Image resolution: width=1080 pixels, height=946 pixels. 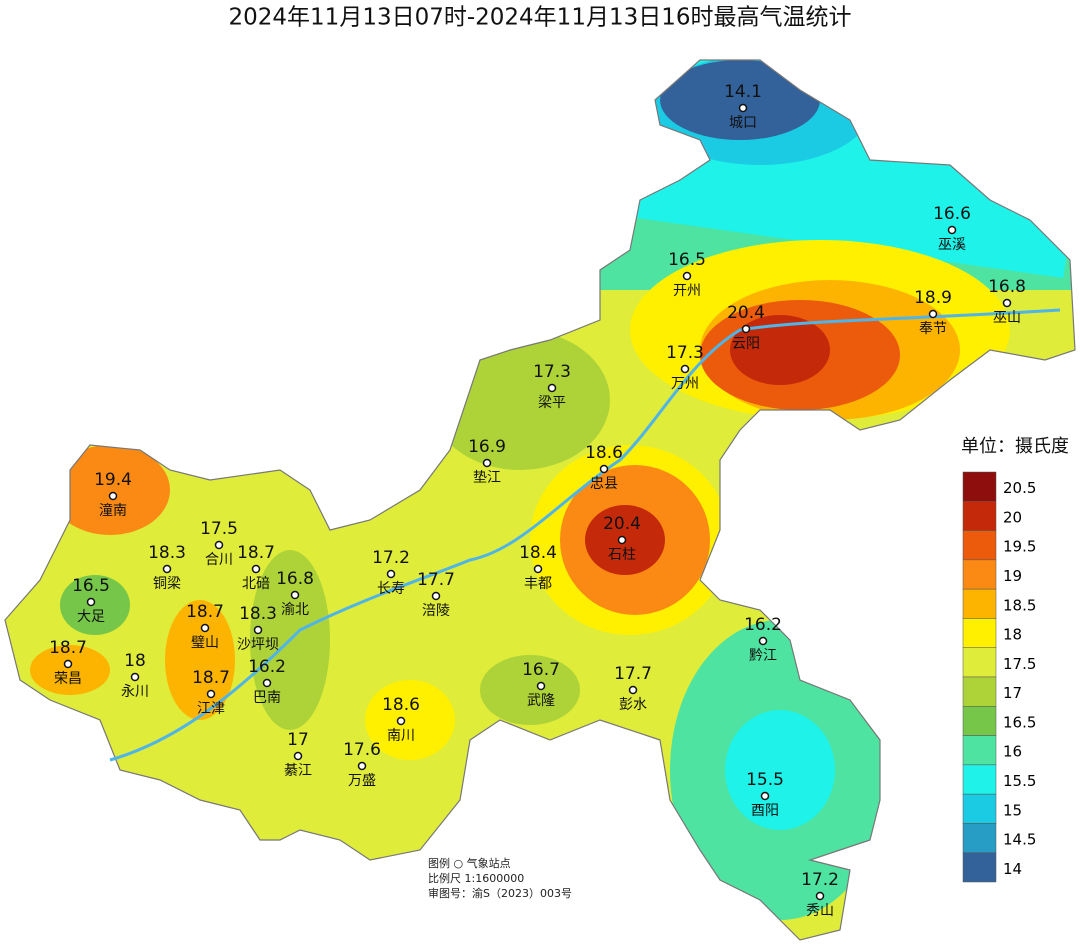 What do you see at coordinates (1012, 752) in the screenshot?
I see `legend-label: 16` at bounding box center [1012, 752].